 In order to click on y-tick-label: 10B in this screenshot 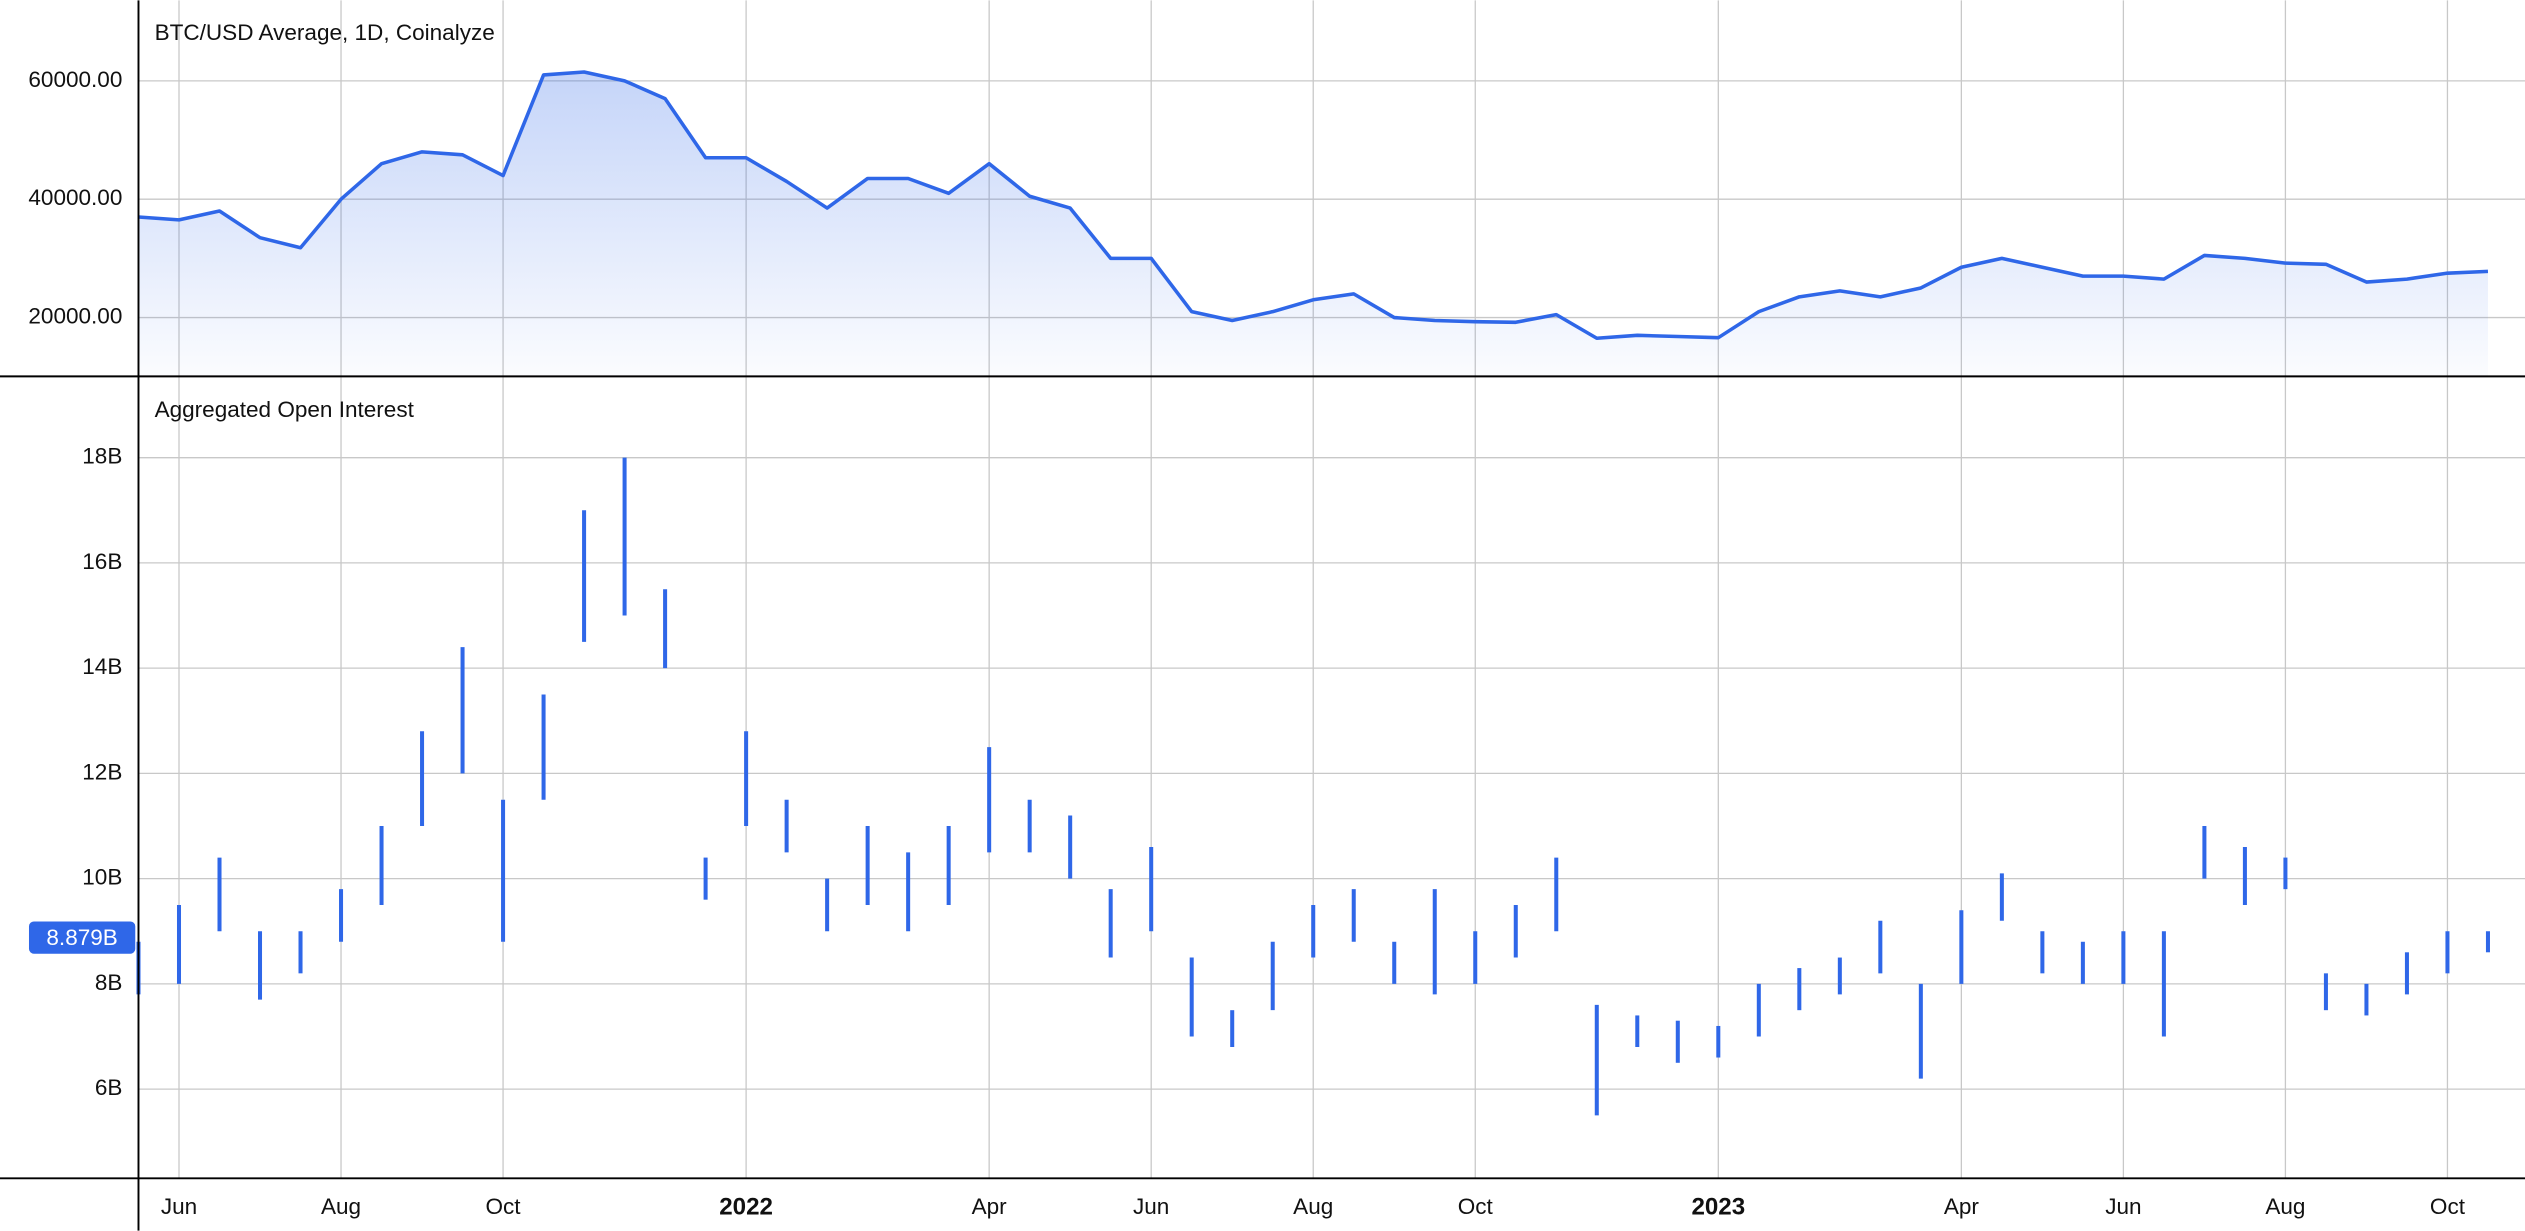, I will do `click(102, 877)`.